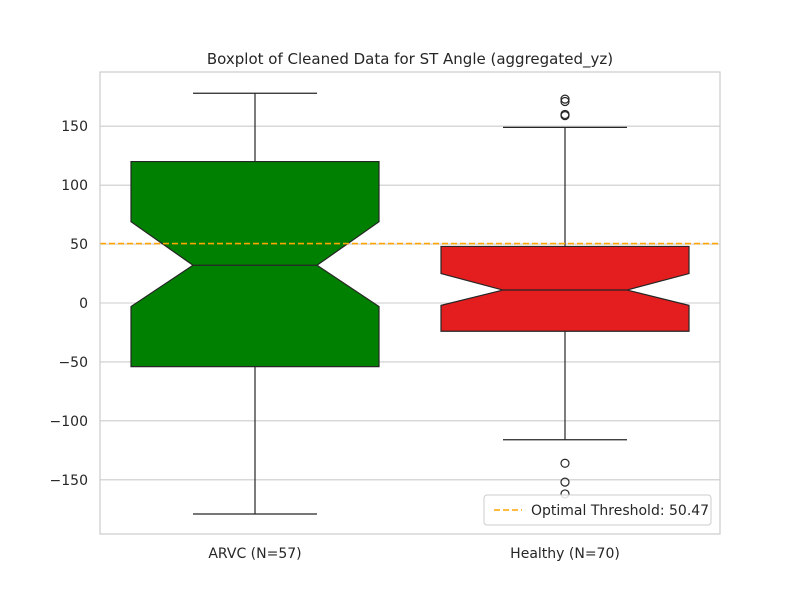 The width and height of the screenshot is (800, 600). I want to click on legend-label: Optimal Threshold: 50.47, so click(620, 511).